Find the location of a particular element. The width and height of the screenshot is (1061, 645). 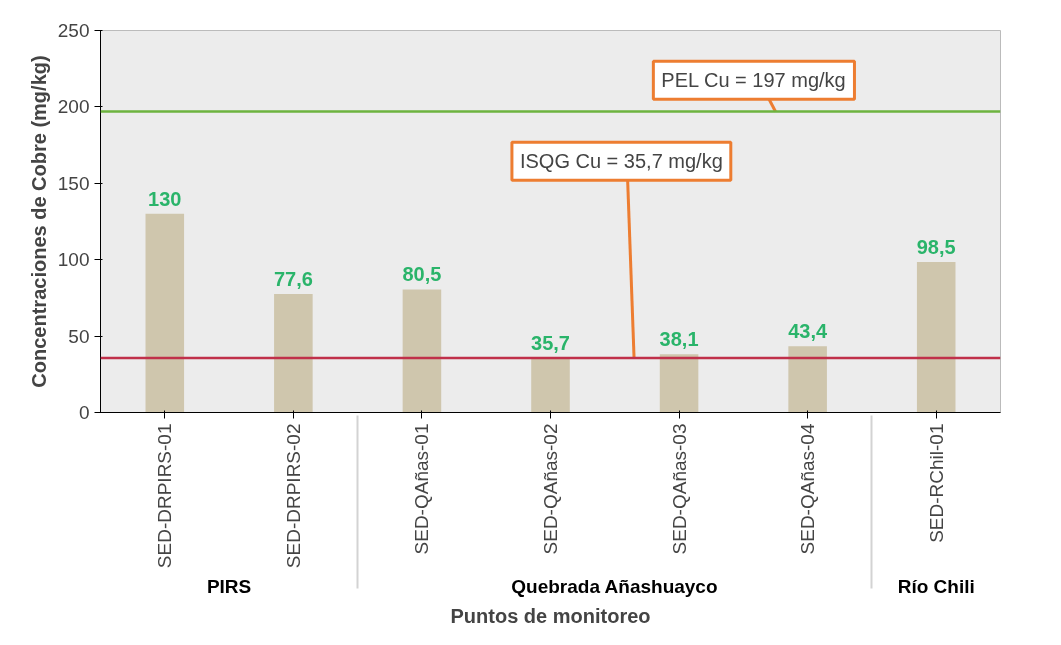

ref-line-label: ISQG Cu = 35,7 mg/kg is located at coordinates (621, 161).